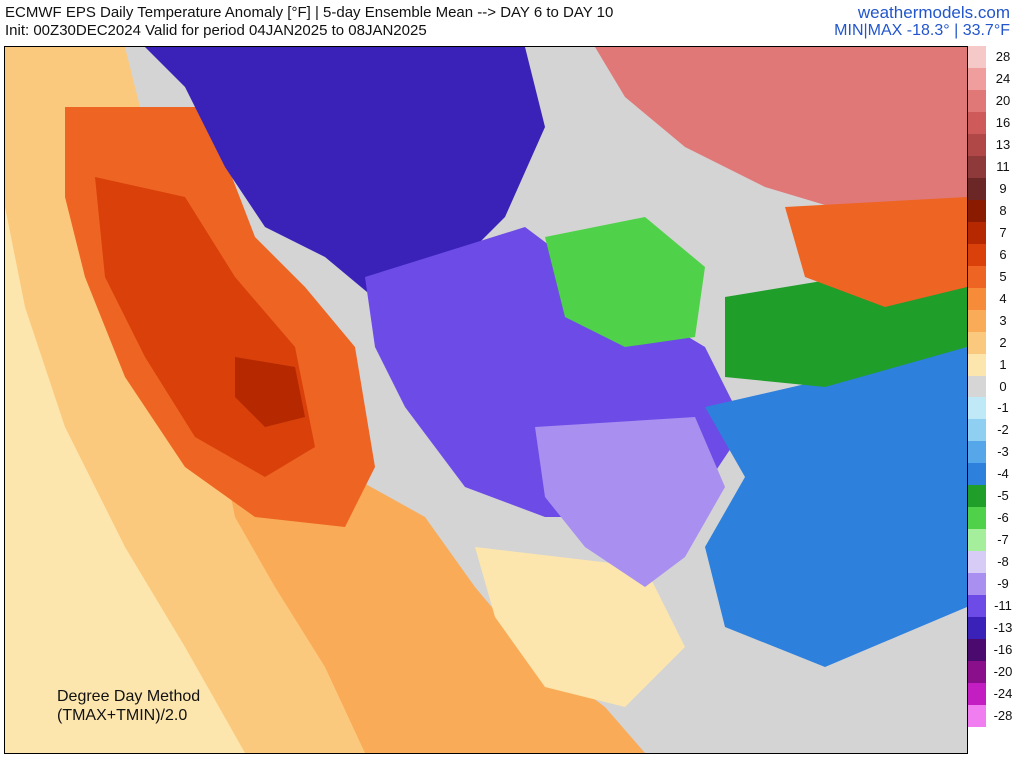  What do you see at coordinates (1003, 298) in the screenshot?
I see `legend-label: 4` at bounding box center [1003, 298].